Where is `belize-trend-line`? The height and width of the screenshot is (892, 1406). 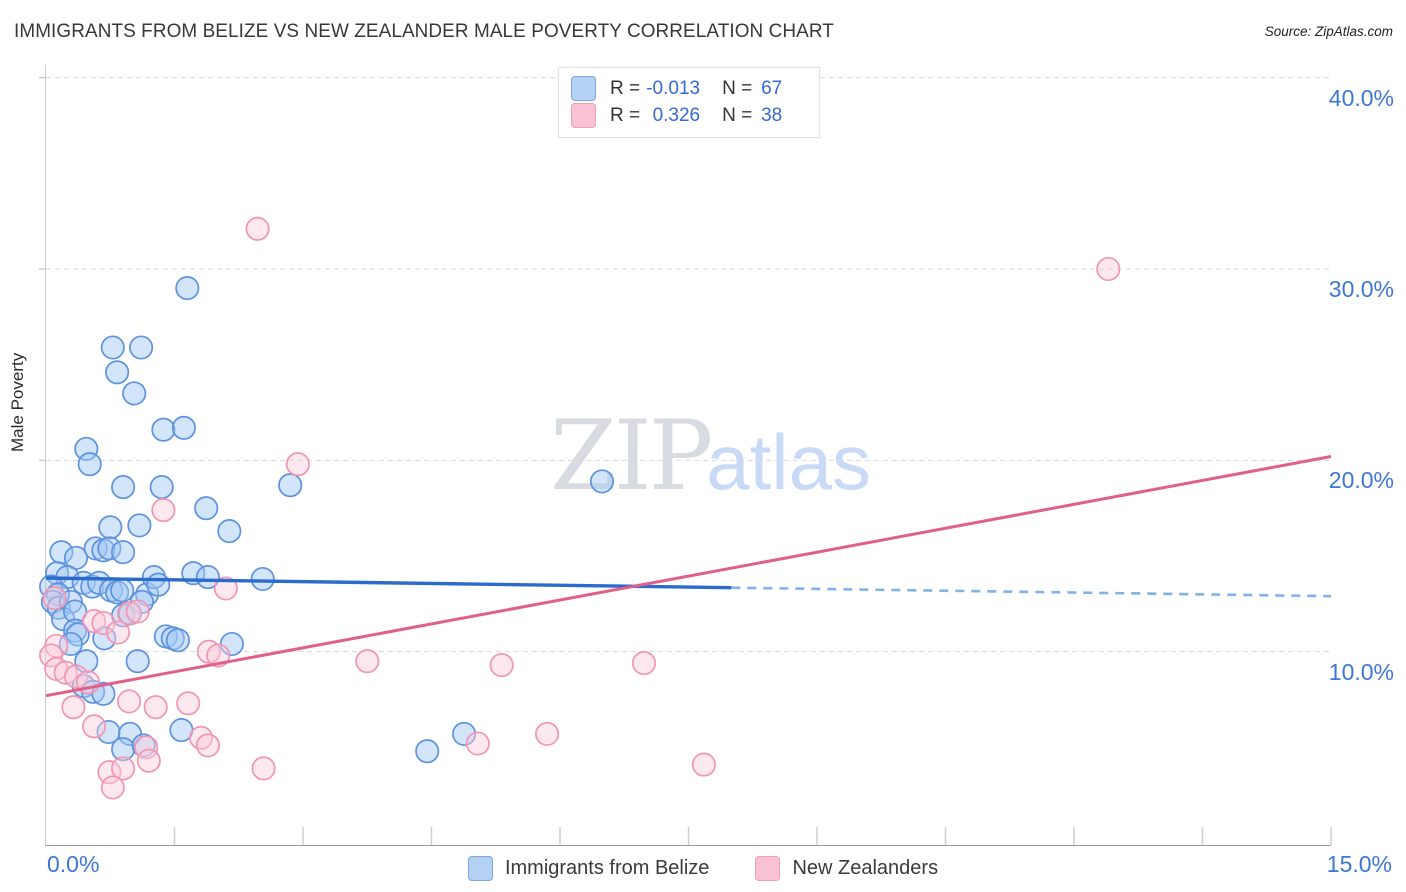
belize-trend-line is located at coordinates (388, 583).